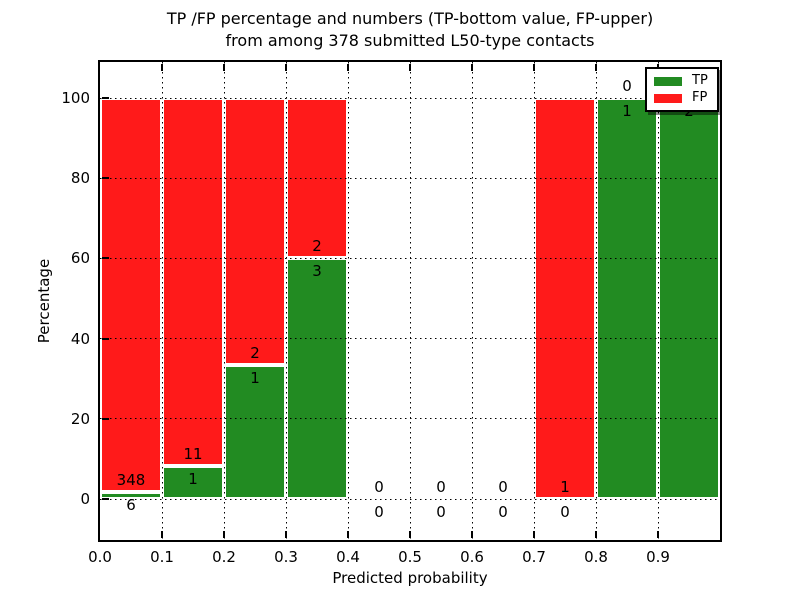  I want to click on legend-item-tp: TP, so click(682, 81).